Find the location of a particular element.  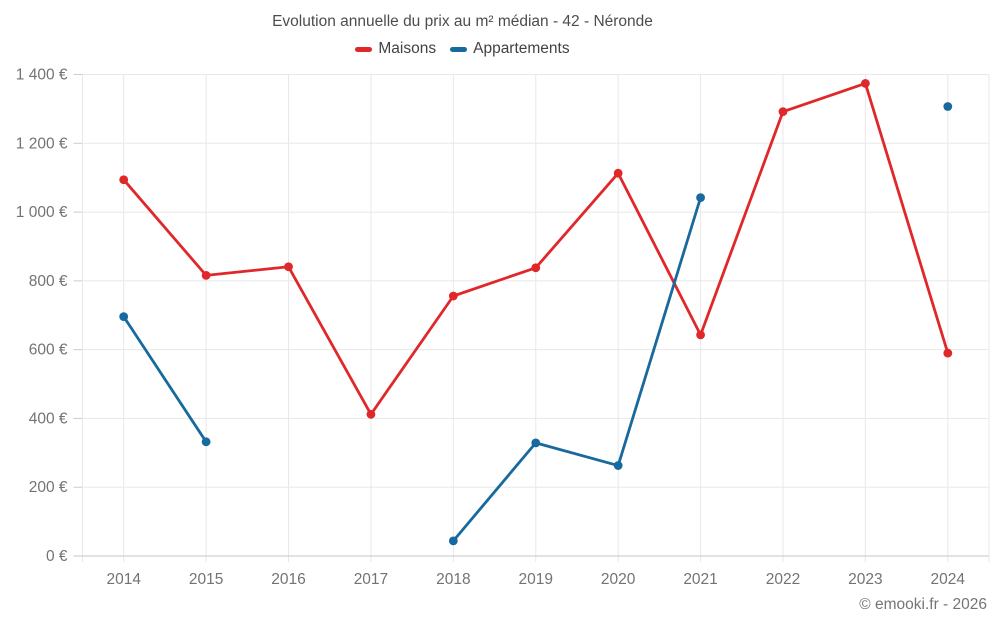

chart-legend: Maisons Appartements is located at coordinates (462, 49).